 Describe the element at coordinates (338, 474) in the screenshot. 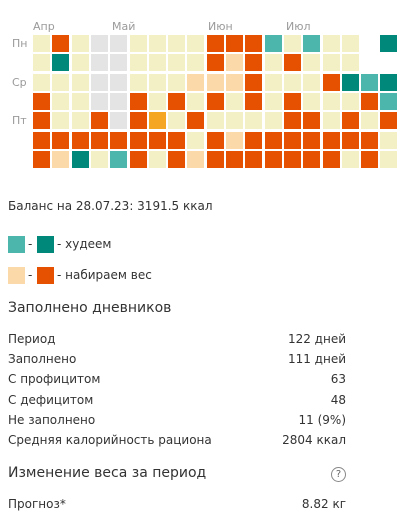

I see `help-icon: ?` at that location.